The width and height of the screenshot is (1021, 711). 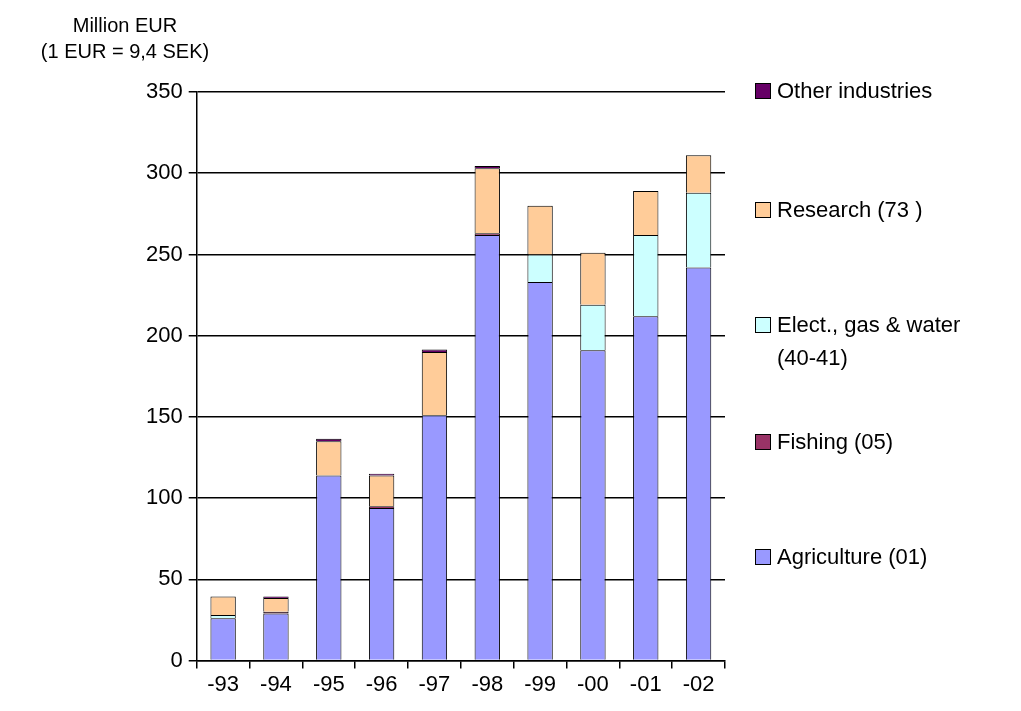 I want to click on y-tick-label: 50, so click(x=170, y=578).